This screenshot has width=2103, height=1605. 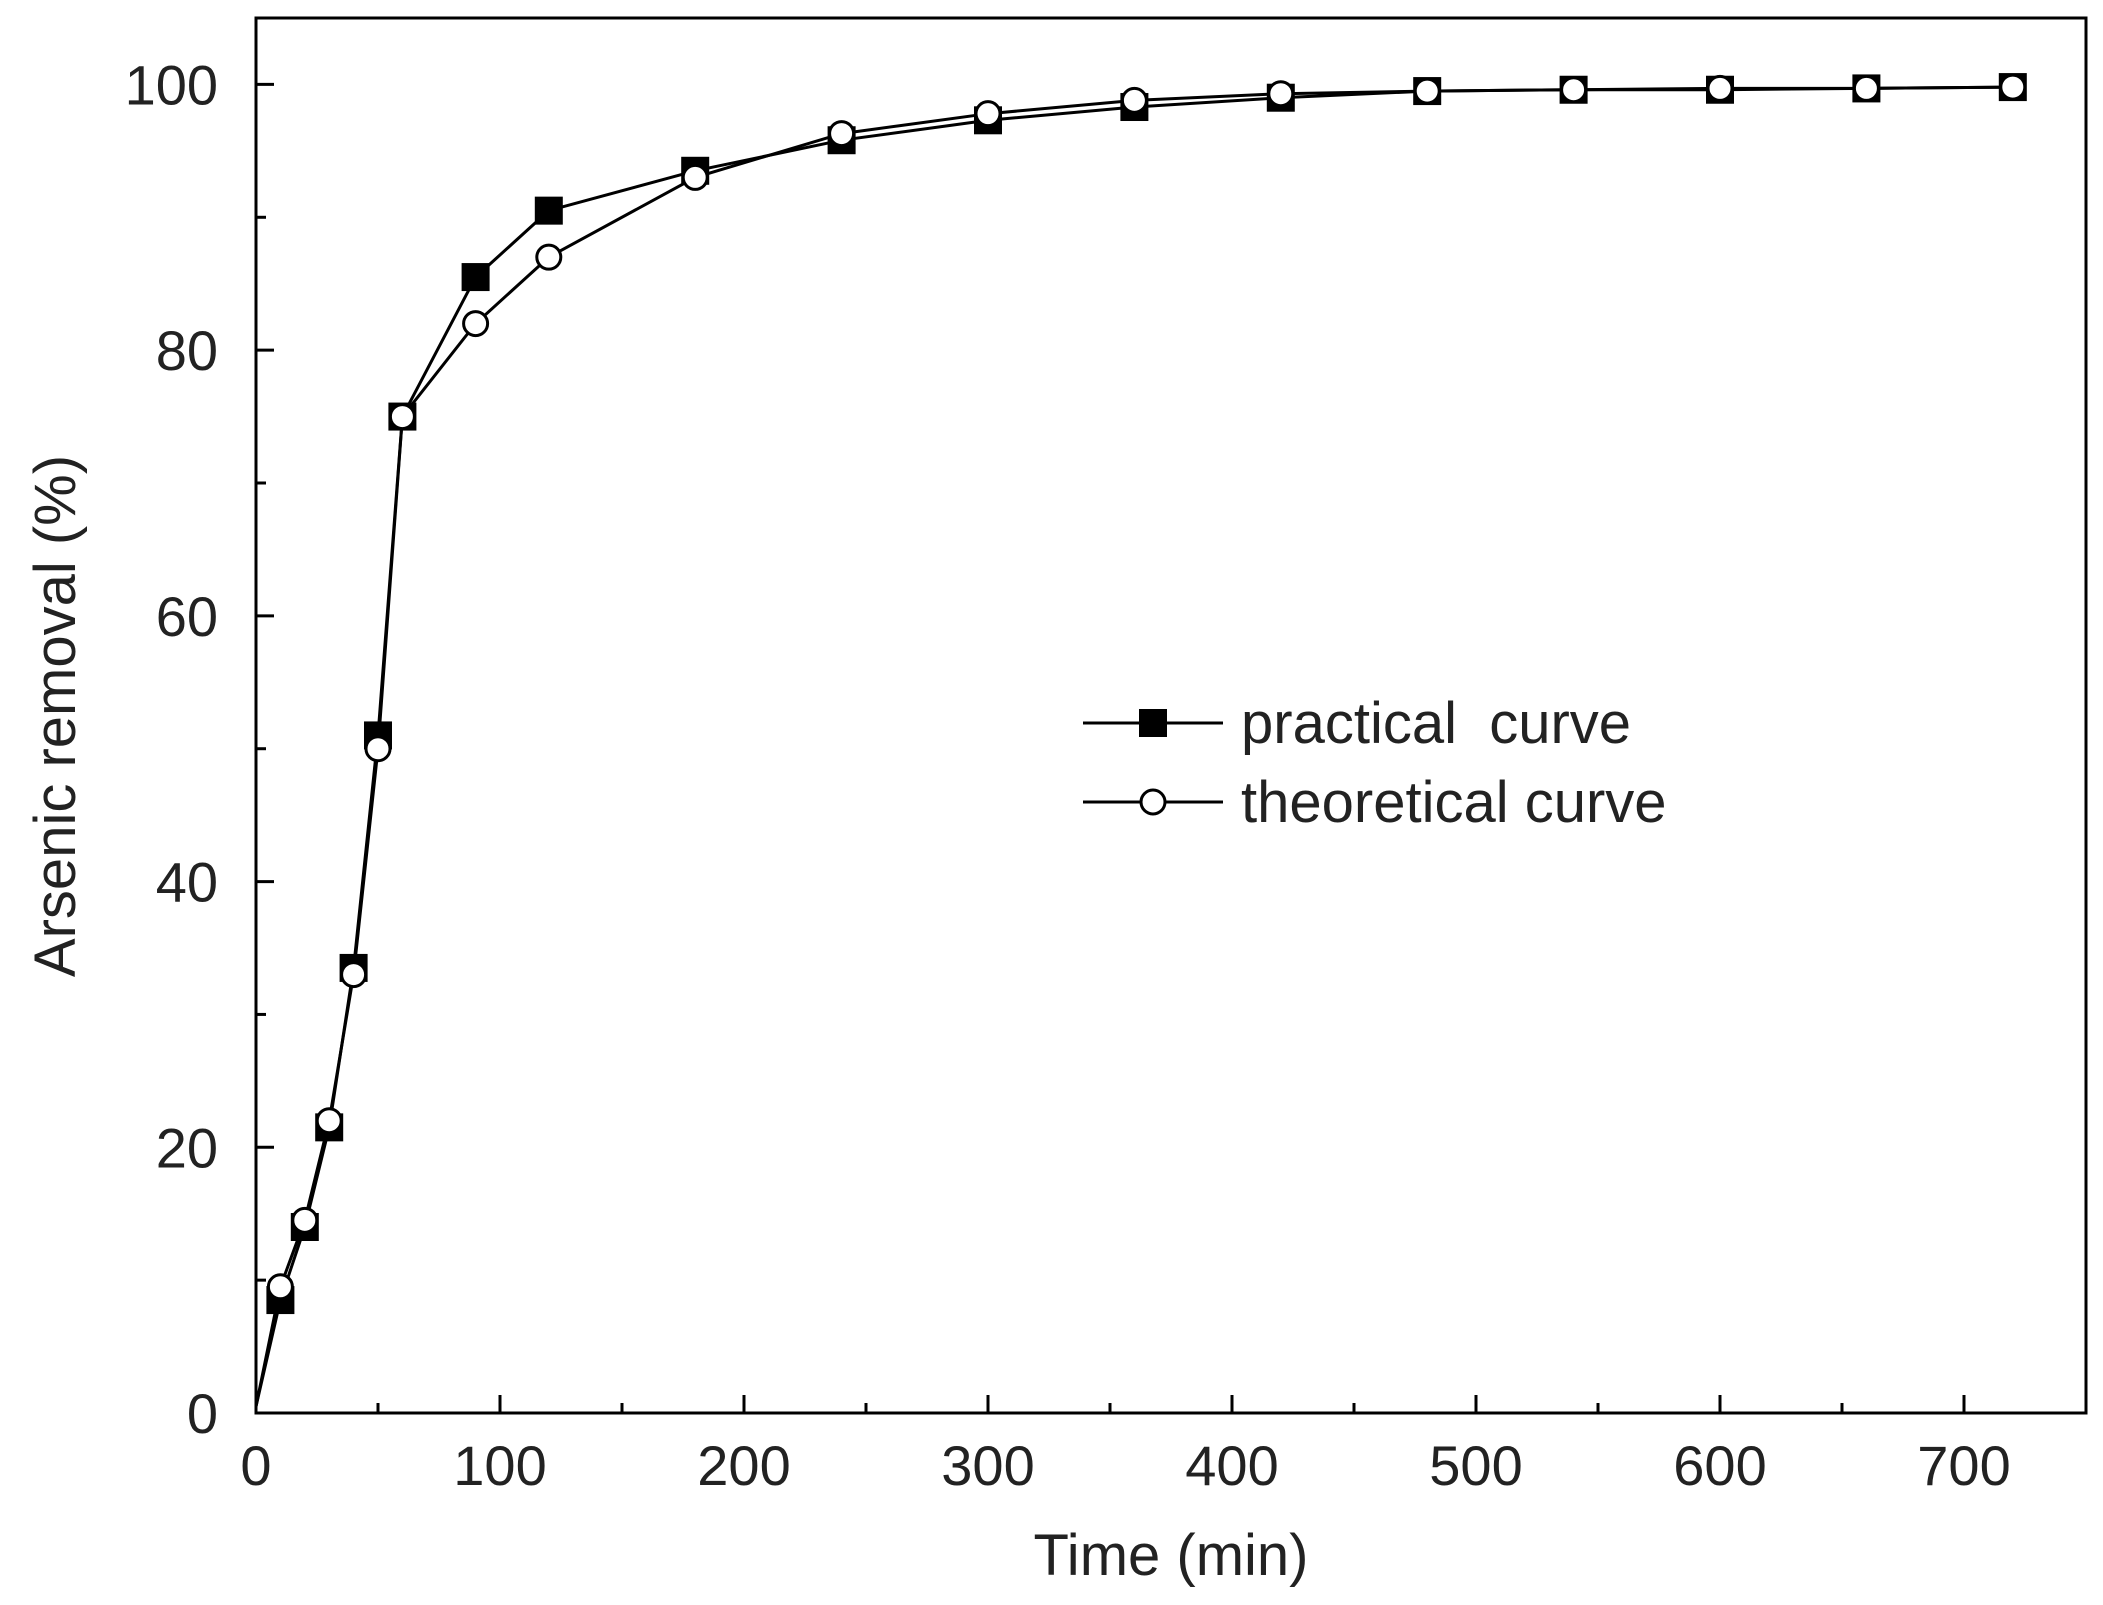 I want to click on x-tick-label: 400, so click(x=1231, y=1465).